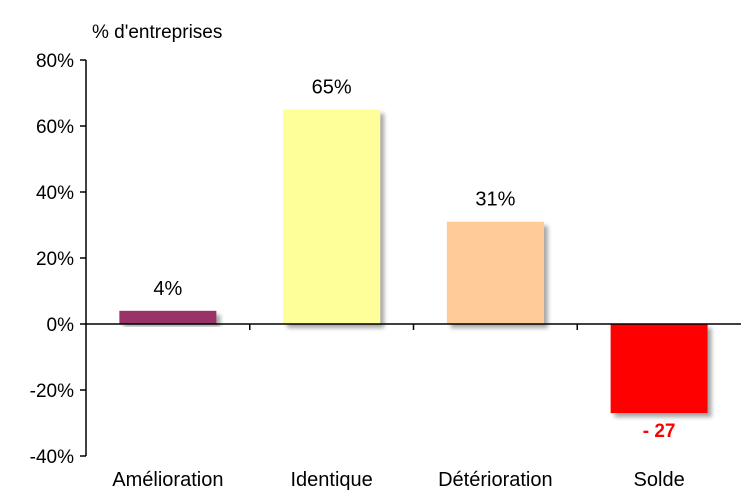  I want to click on data-label: - 27, so click(659, 431).